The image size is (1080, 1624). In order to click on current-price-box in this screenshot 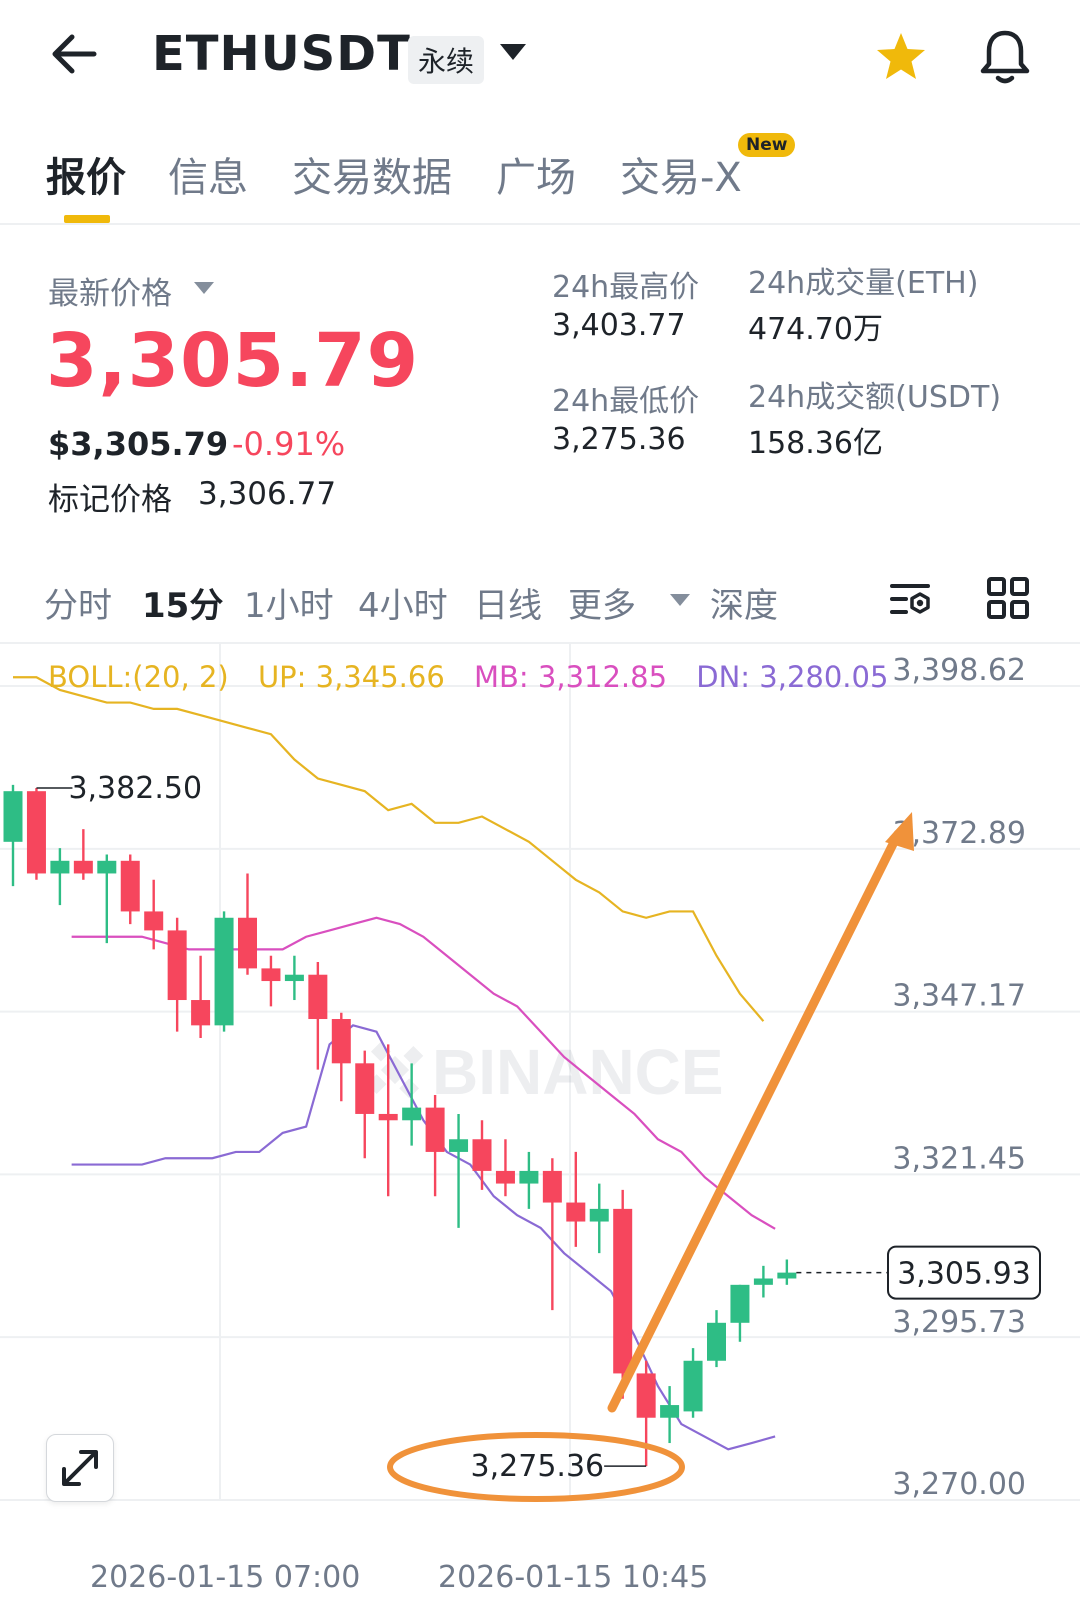, I will do `click(964, 1272)`.